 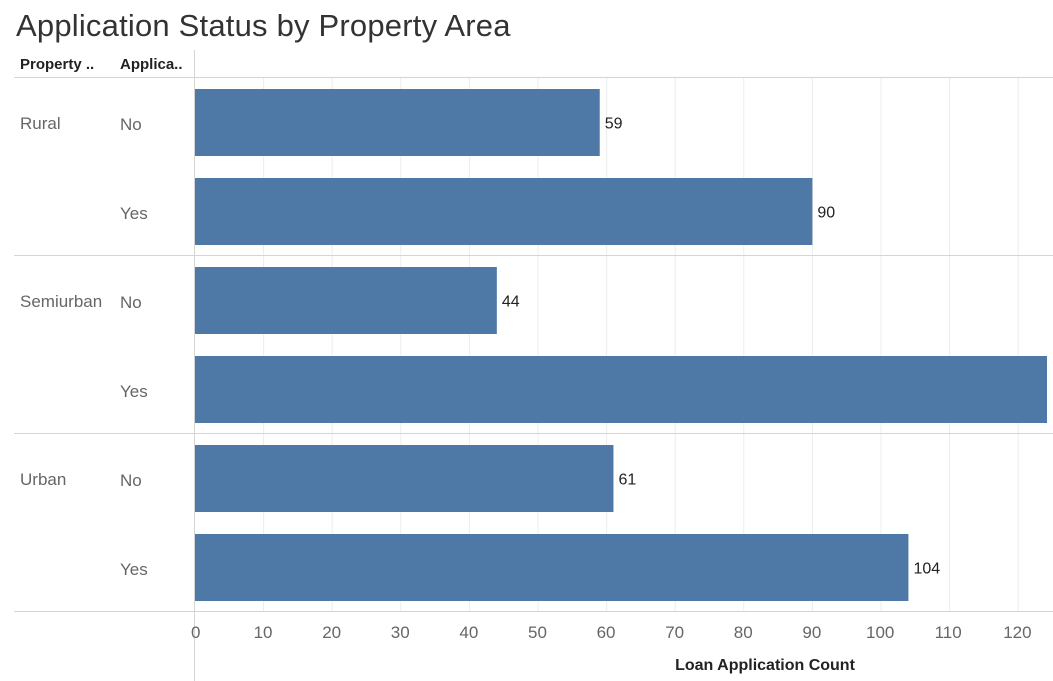 What do you see at coordinates (826, 213) in the screenshot?
I see `data-label: 90` at bounding box center [826, 213].